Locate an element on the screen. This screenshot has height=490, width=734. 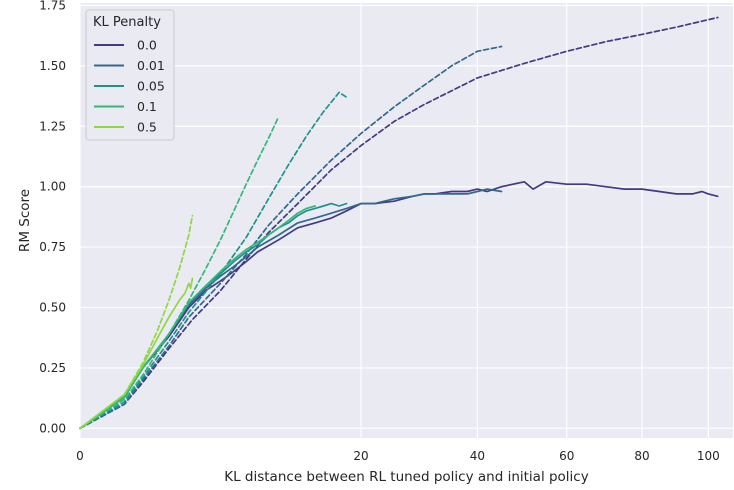
legend-label: 0.1 is located at coordinates (147, 106).